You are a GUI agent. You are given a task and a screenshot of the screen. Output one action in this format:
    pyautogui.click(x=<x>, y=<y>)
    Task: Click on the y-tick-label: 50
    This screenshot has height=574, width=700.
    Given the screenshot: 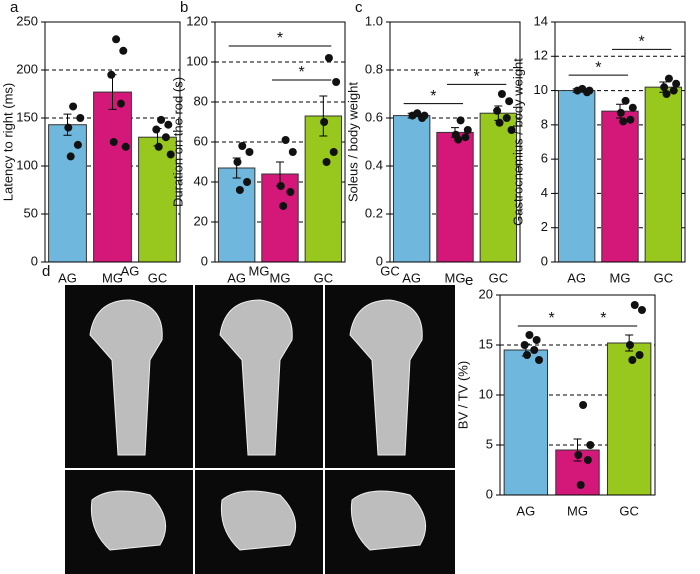 What is the action you would take?
    pyautogui.click(x=31, y=212)
    